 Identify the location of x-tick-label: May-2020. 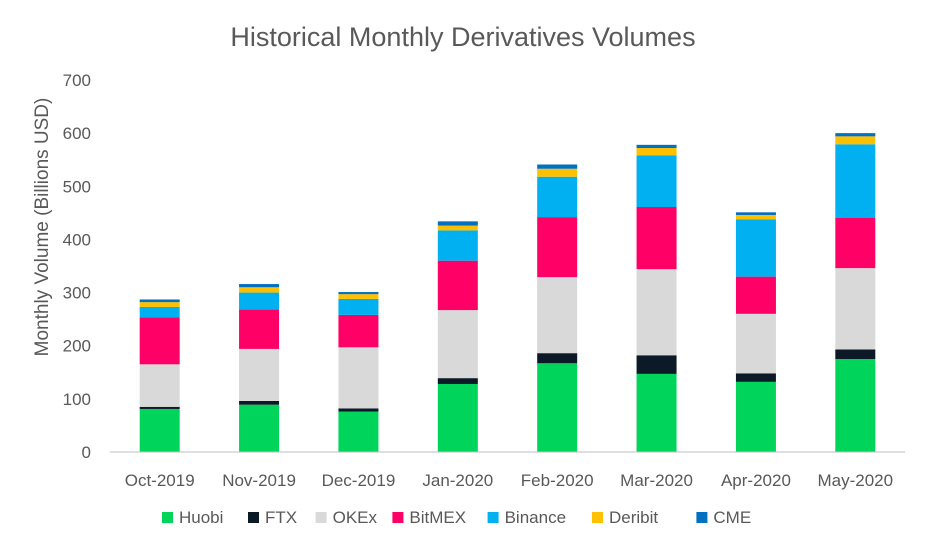
(856, 480).